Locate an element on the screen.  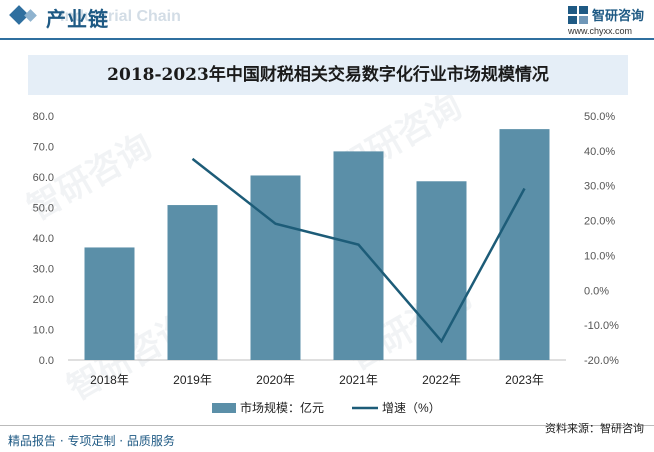
y-left-tick-label: 0.0 is located at coordinates (46, 361).